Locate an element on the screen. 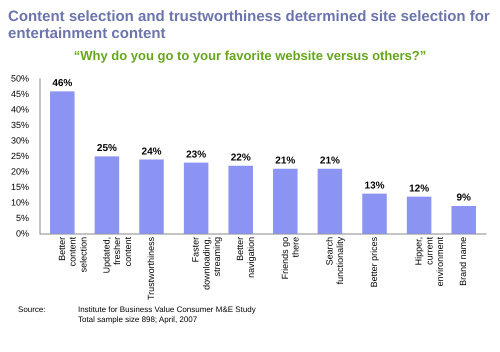 Image resolution: width=500 pixels, height=352 pixels. chart-subtitle: “Why do you go to your favorite website versus others?” is located at coordinates (250, 55).